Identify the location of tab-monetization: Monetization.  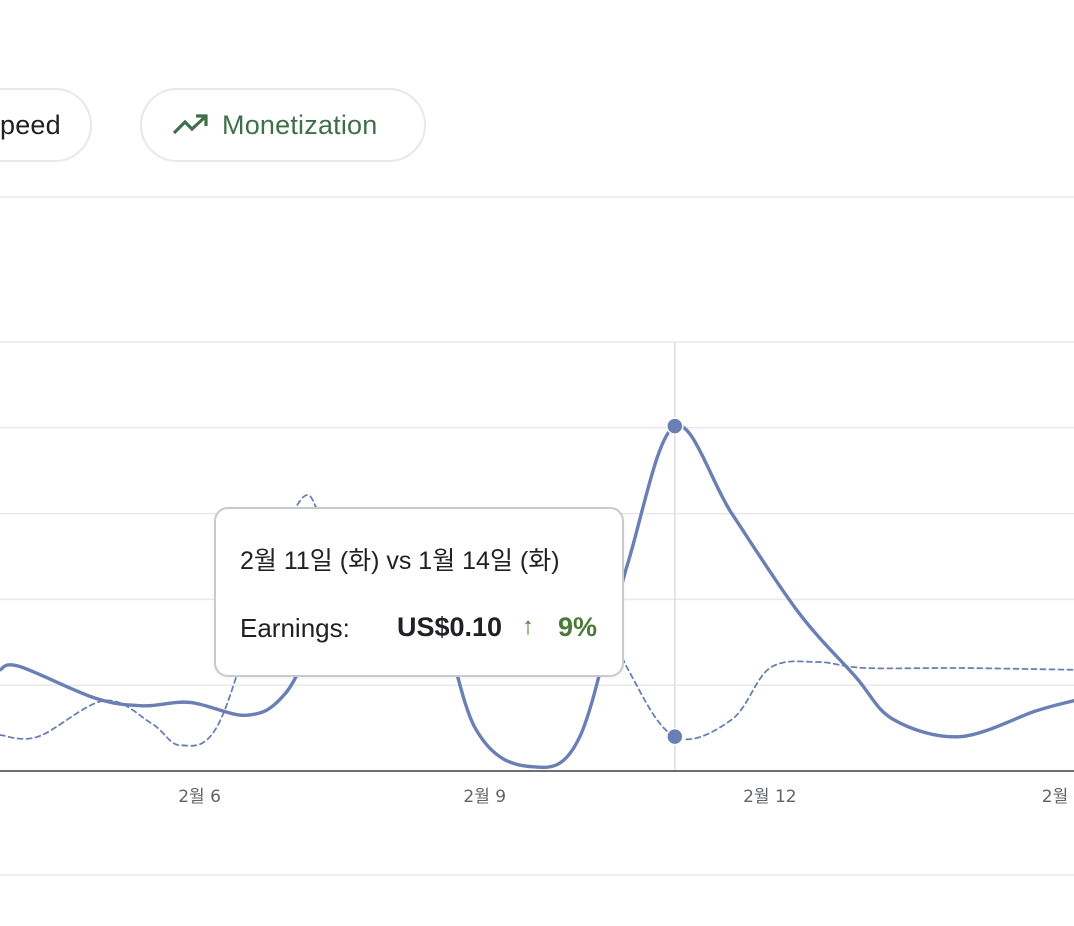
(283, 125).